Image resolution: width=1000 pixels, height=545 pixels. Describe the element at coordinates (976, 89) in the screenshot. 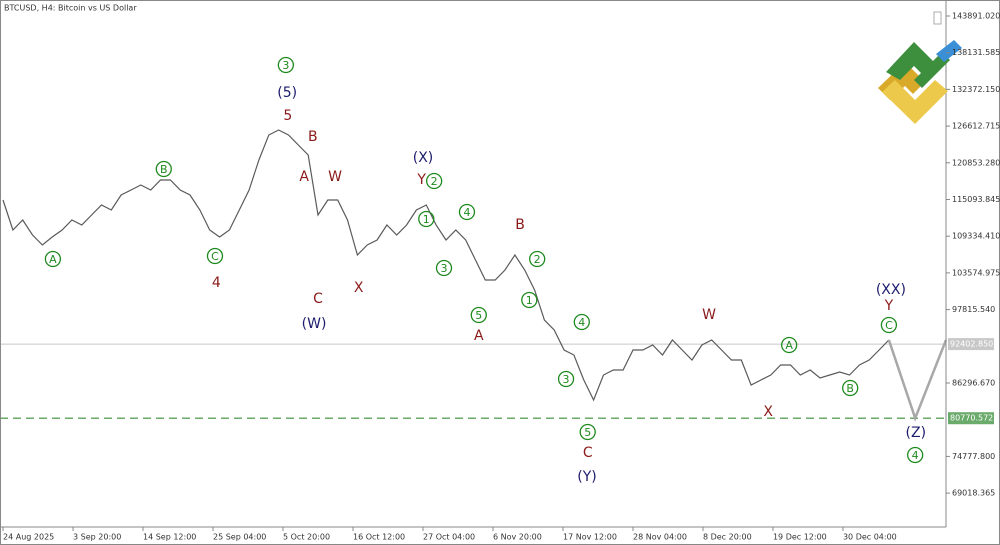

I see `y-tick-label: 132372.150` at that location.